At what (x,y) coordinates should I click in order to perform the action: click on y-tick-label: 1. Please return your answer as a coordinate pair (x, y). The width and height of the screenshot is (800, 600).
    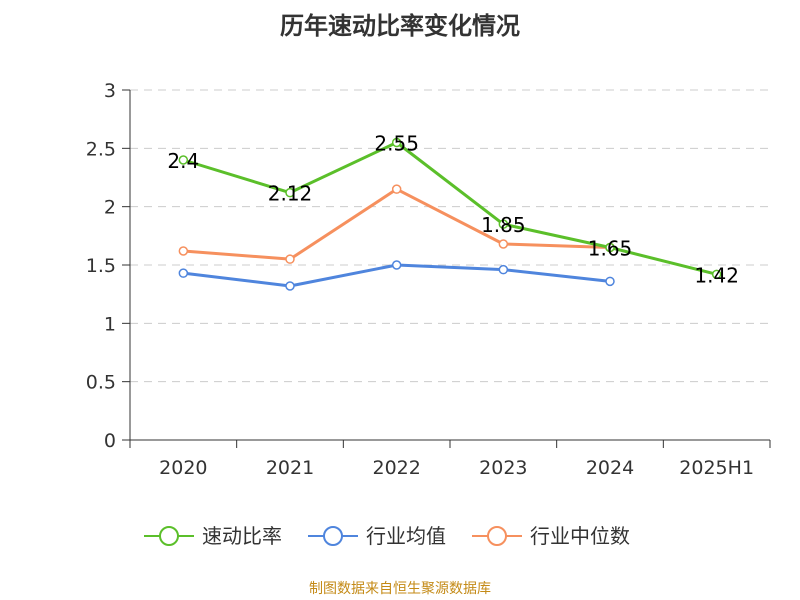
    Looking at the image, I should click on (110, 324).